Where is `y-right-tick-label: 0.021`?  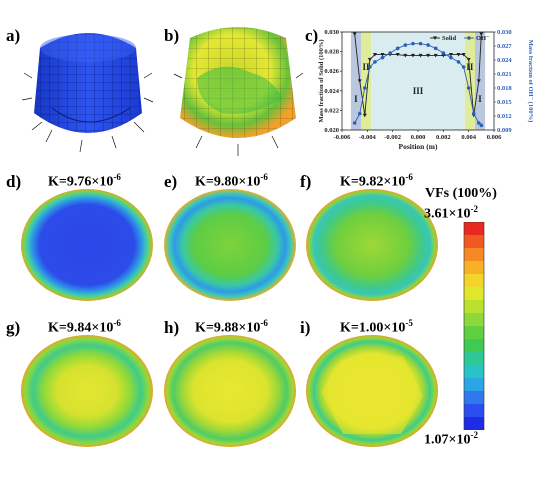
y-right-tick-label: 0.021 is located at coordinates (504, 74).